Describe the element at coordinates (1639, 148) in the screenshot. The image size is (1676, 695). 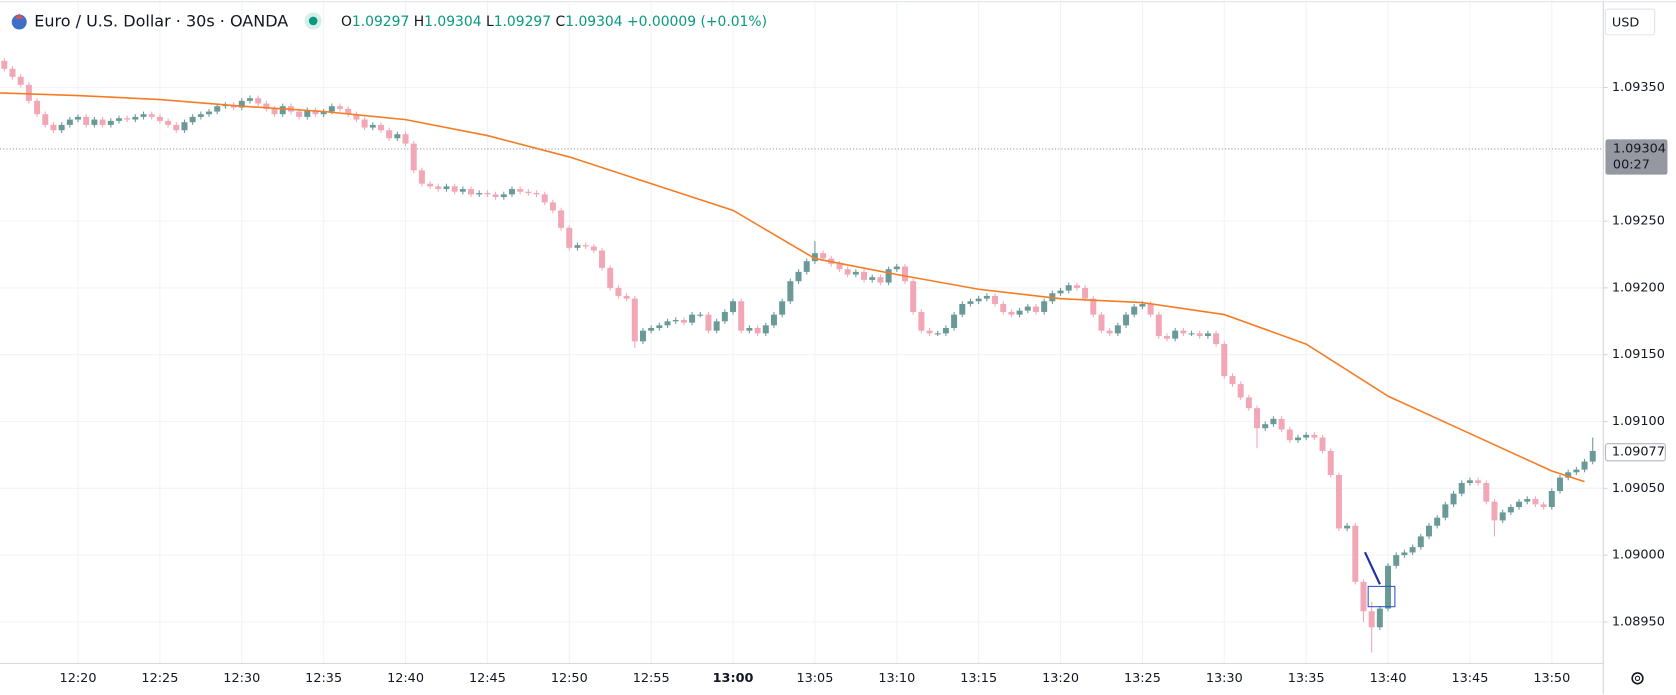
I see `last-price-label: 1.09304` at that location.